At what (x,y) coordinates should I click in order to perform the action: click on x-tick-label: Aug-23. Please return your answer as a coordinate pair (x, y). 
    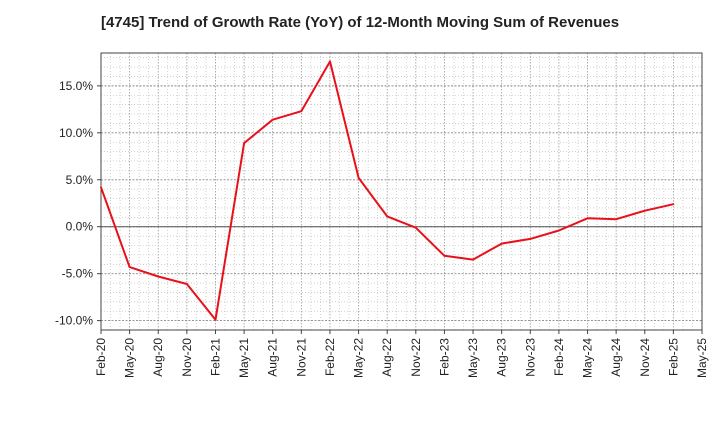
    Looking at the image, I should click on (502, 357).